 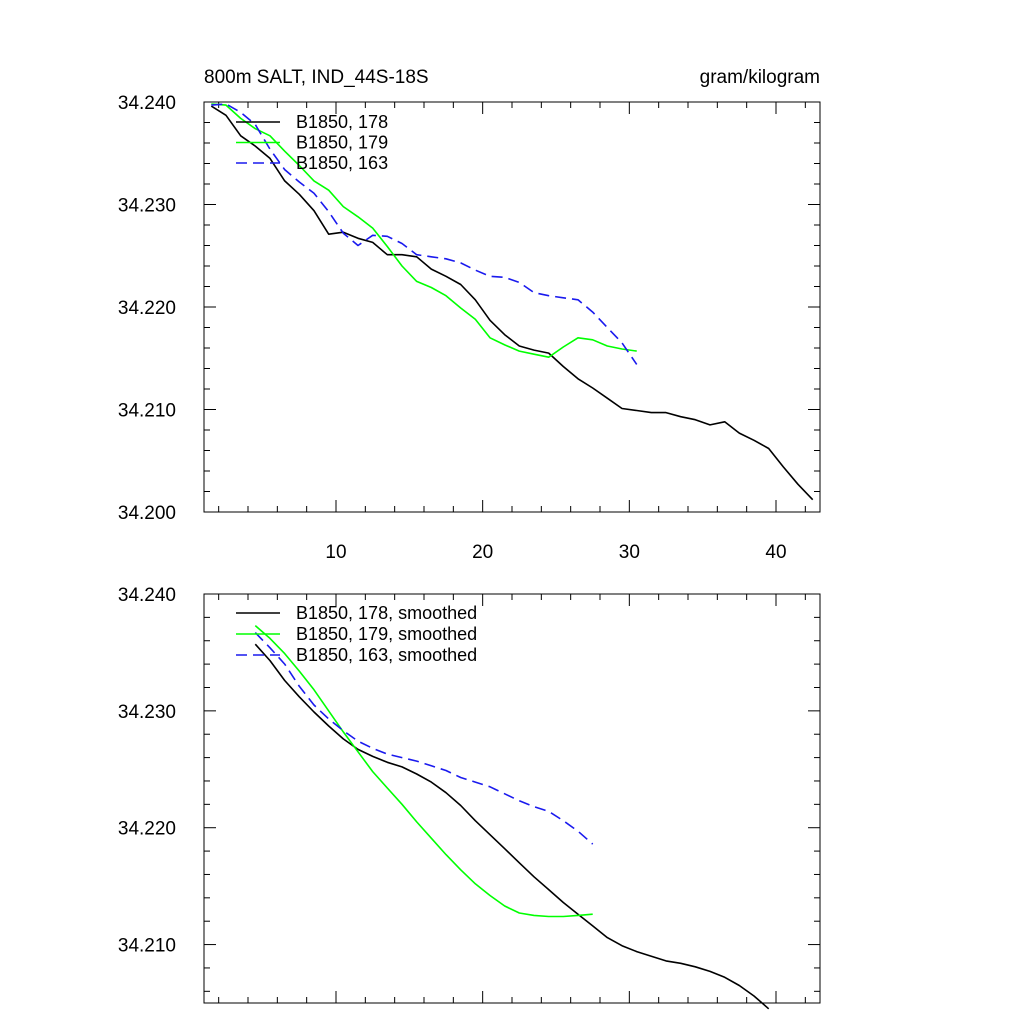 What do you see at coordinates (760, 77) in the screenshot?
I see `top-panel-units: gram/kilogram` at bounding box center [760, 77].